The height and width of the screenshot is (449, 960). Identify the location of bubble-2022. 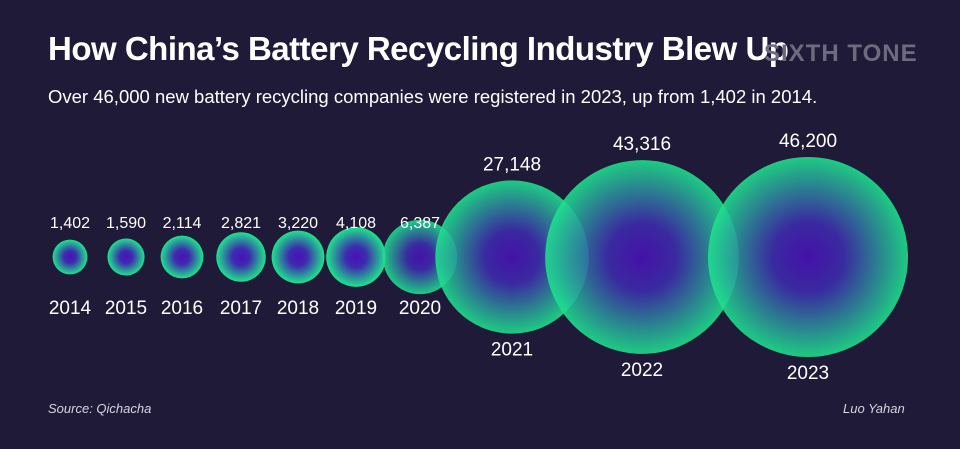
(642, 257).